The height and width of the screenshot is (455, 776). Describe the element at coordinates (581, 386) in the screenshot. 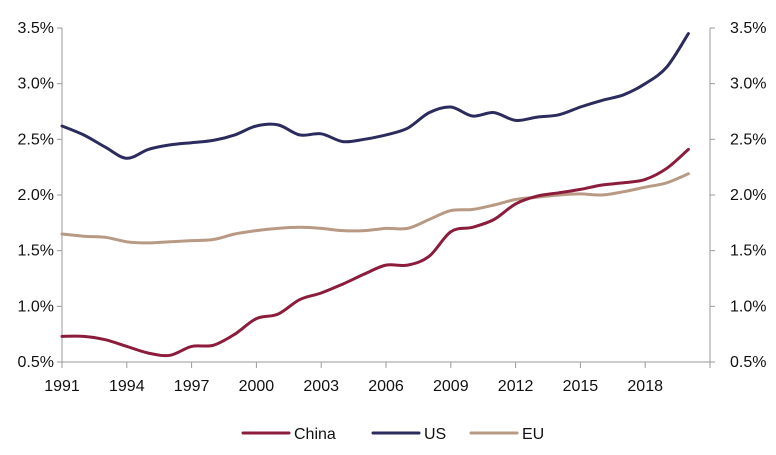

I see `x-tick-label: 2015` at that location.